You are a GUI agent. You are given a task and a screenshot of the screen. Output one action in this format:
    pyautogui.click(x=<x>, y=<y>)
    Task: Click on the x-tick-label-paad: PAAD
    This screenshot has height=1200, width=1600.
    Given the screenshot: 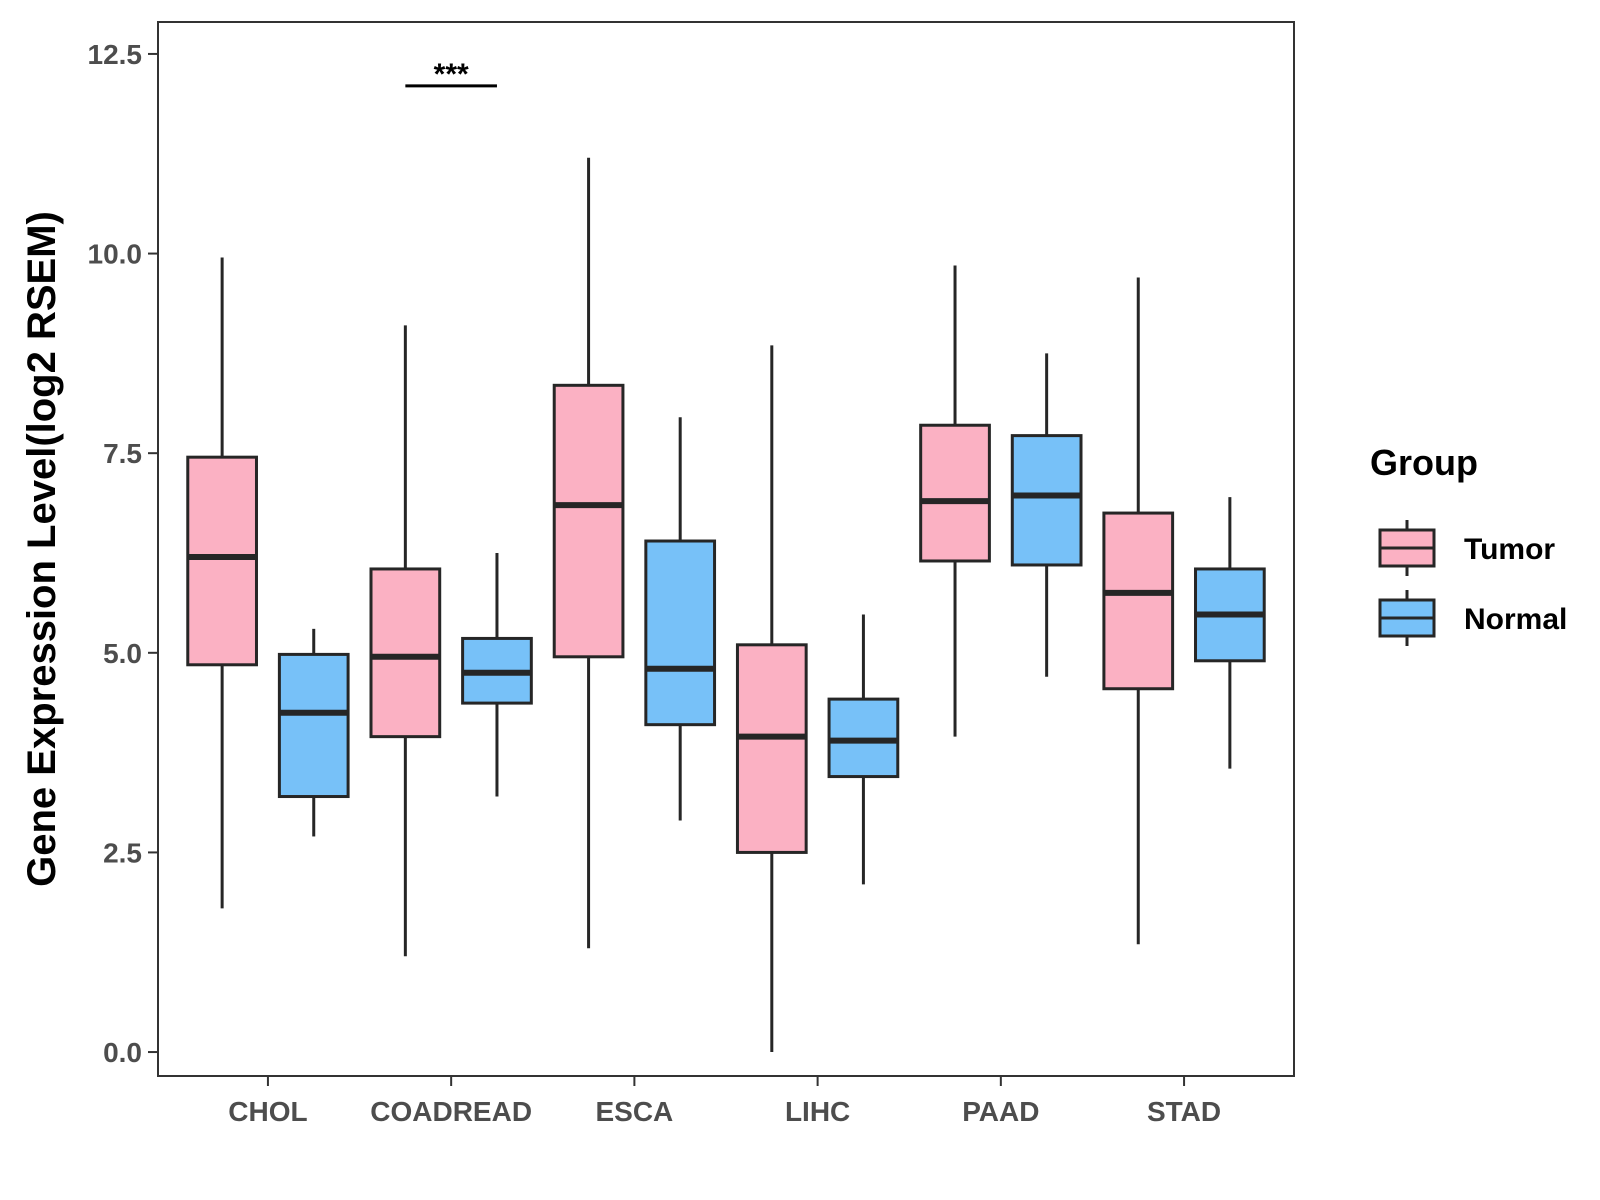 What is the action you would take?
    pyautogui.click(x=1000, y=1111)
    